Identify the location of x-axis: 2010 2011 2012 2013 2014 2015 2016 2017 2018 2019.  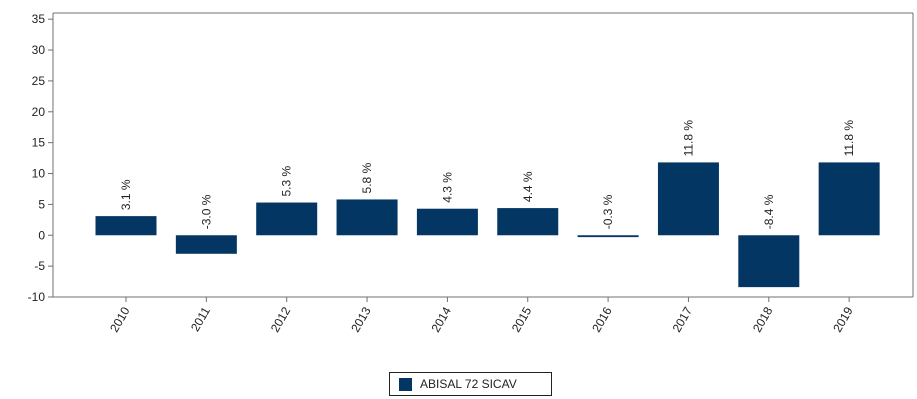
(481, 316).